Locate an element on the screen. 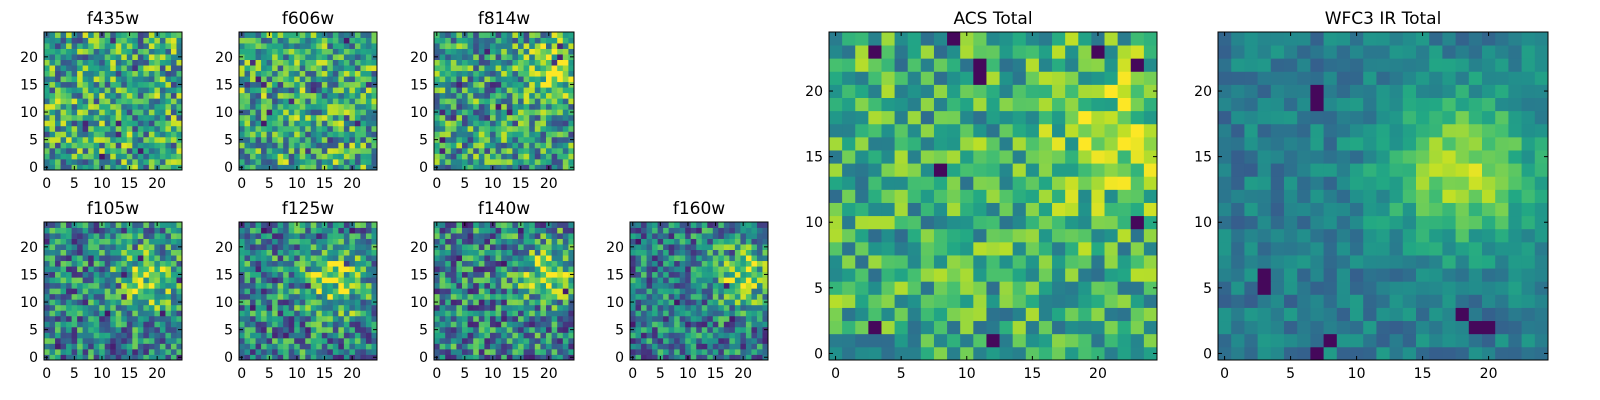 The image size is (1600, 400). y-tick-label: 5 is located at coordinates (423, 141).